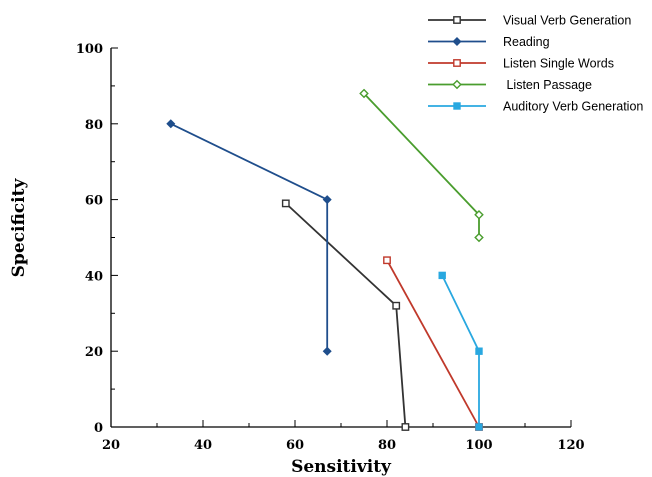 The image size is (652, 477). I want to click on y-tick-label: 0, so click(98, 428).